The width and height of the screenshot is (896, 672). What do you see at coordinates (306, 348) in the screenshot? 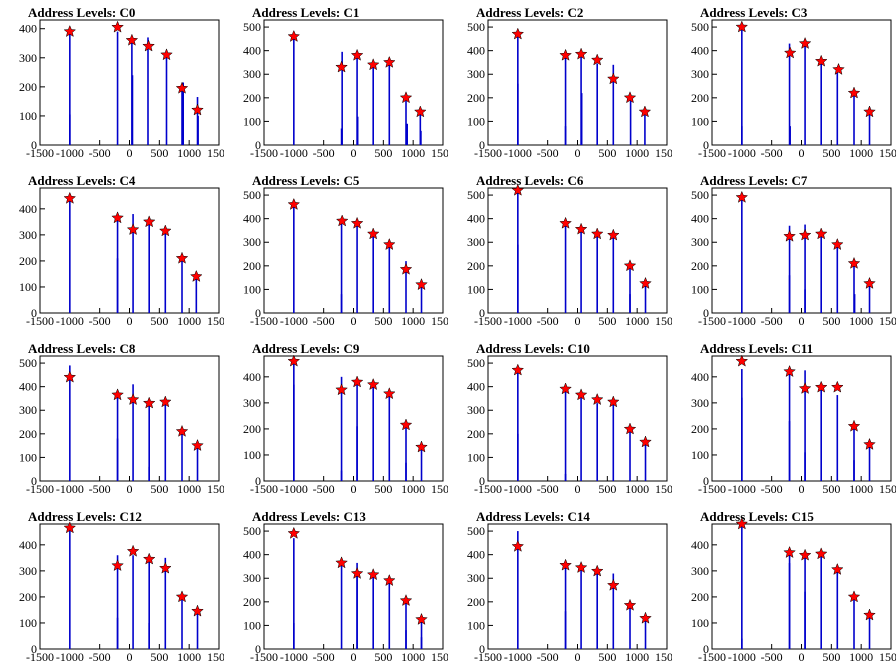
I see `panel-title: Address Levels: C9` at bounding box center [306, 348].